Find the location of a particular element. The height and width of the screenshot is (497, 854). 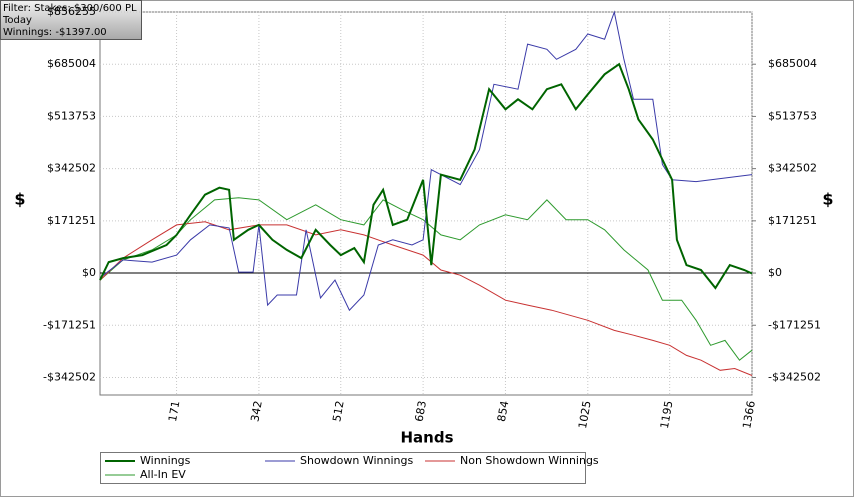

y-axis-label: $ is located at coordinates (19, 199).